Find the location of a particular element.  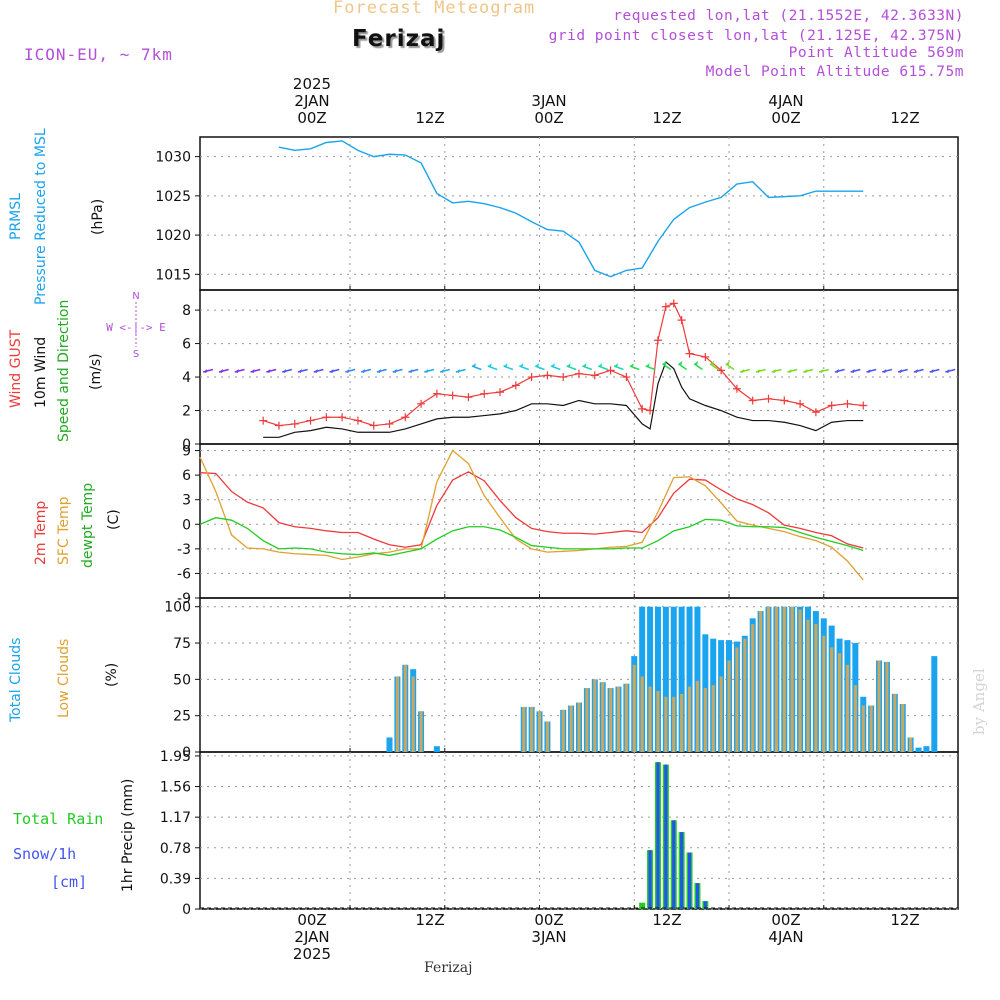

y-tick-label: 0.78 is located at coordinates (175, 849).